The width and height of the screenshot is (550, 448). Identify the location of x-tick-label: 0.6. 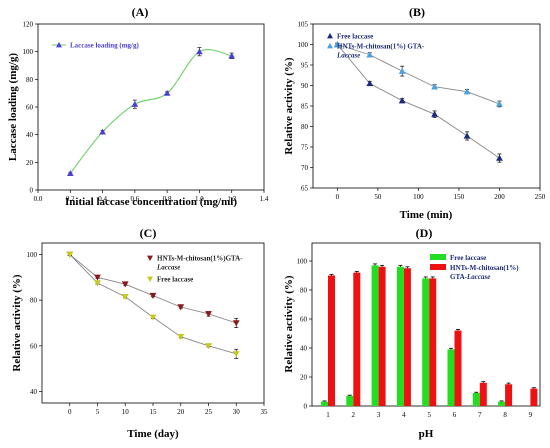
(134, 199).